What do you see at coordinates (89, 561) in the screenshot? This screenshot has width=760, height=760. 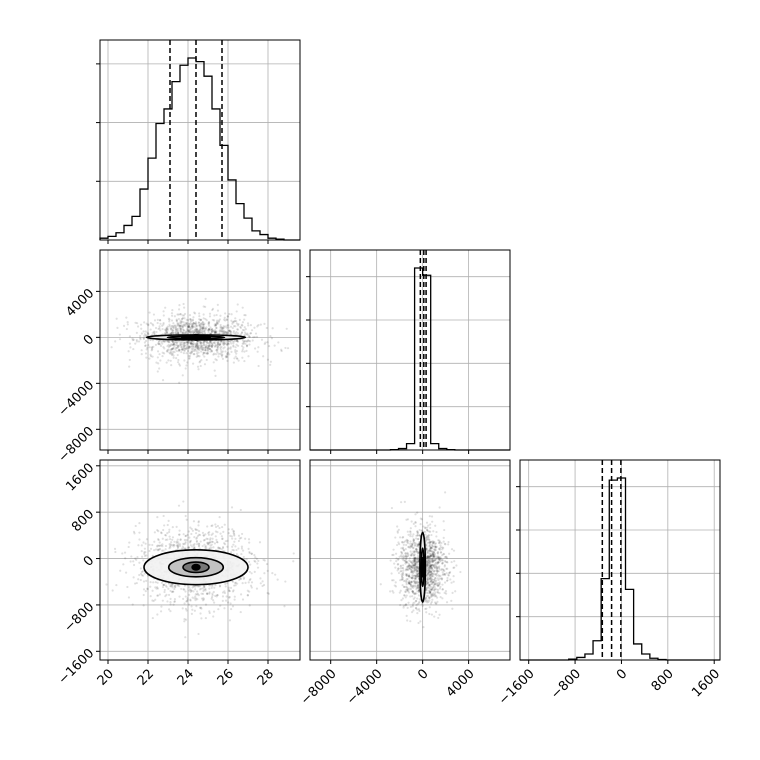 I see `y-tick-label: 0` at bounding box center [89, 561].